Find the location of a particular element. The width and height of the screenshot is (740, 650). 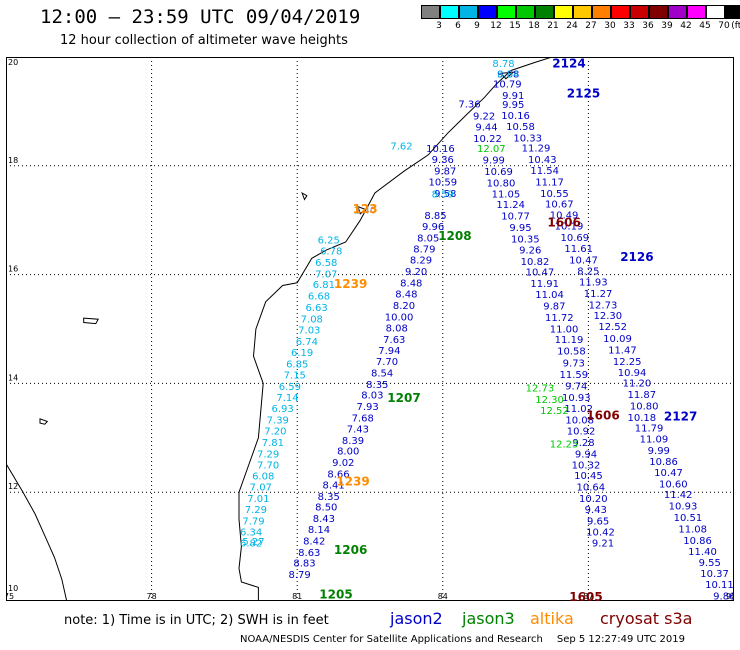

wave-height-value: 10.59 is located at coordinates (442, 182).